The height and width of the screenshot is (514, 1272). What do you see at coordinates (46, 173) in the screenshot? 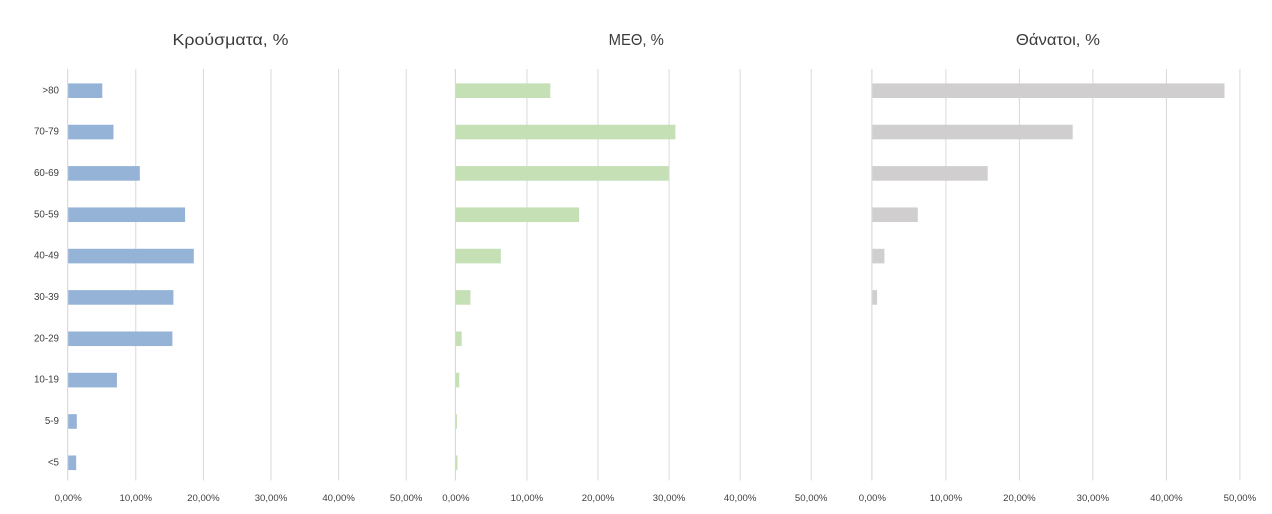
I see `svg-text: 60-69` at bounding box center [46, 173].